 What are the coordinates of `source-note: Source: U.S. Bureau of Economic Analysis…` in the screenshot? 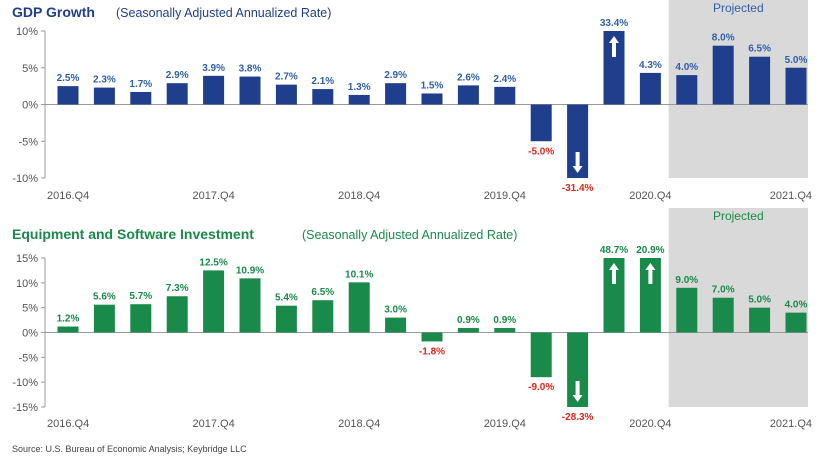 It's located at (129, 449).